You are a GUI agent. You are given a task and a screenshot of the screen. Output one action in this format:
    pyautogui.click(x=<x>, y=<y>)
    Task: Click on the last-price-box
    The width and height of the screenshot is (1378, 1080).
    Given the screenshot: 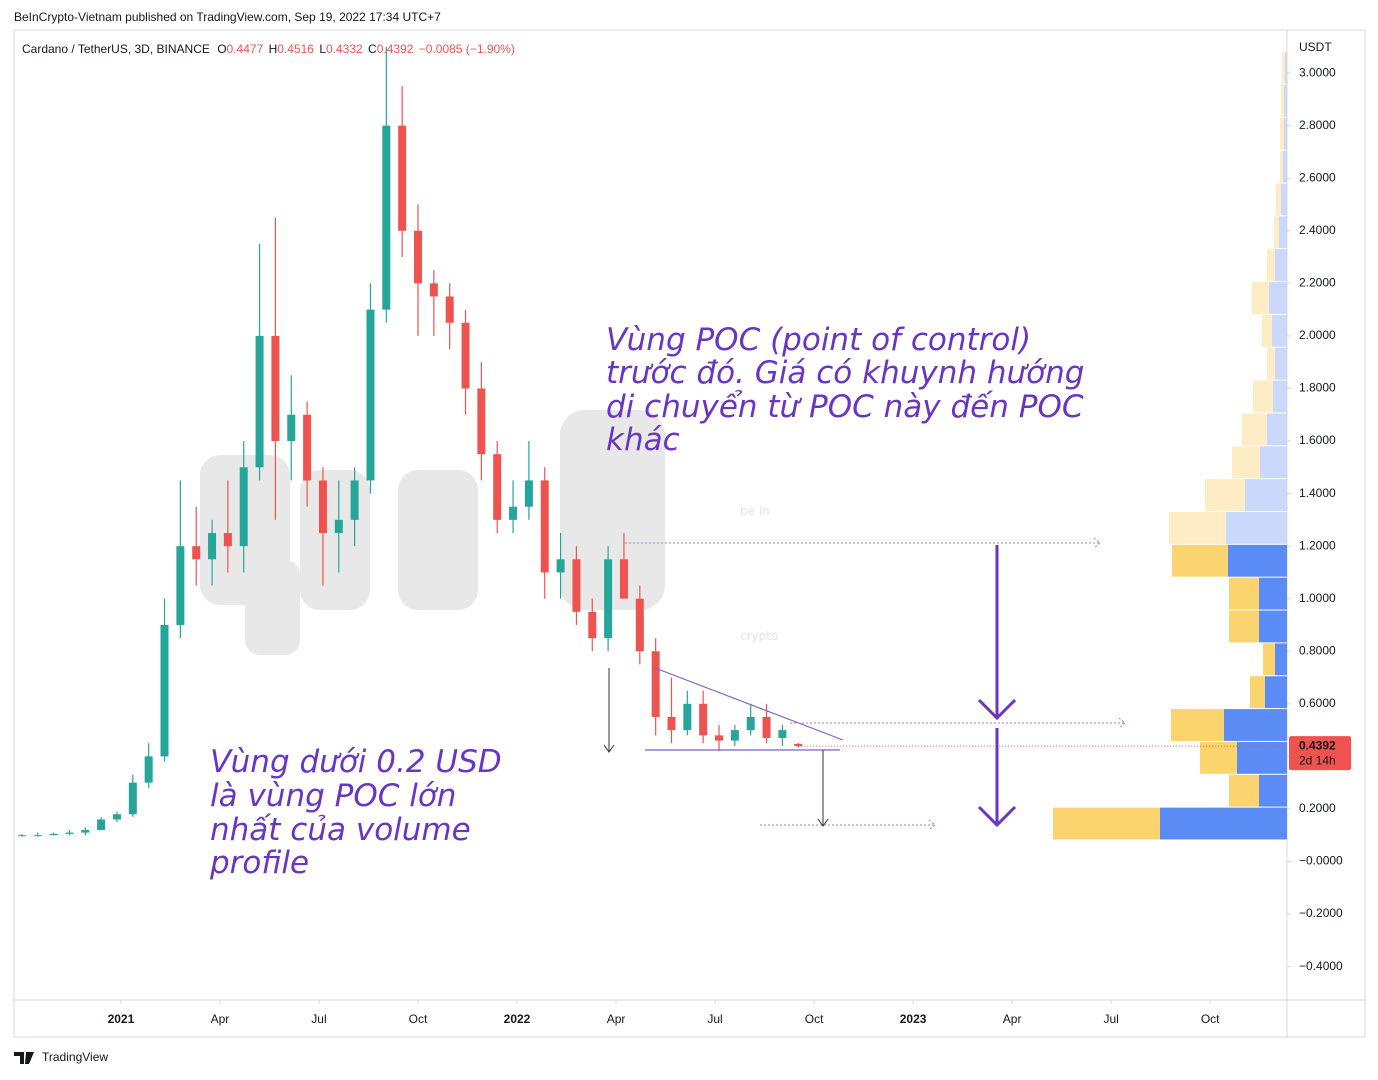 What is the action you would take?
    pyautogui.click(x=1320, y=753)
    